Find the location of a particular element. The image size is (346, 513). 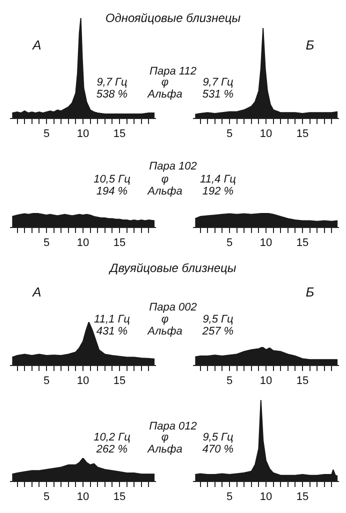

annotation: 431 % is located at coordinates (112, 332).